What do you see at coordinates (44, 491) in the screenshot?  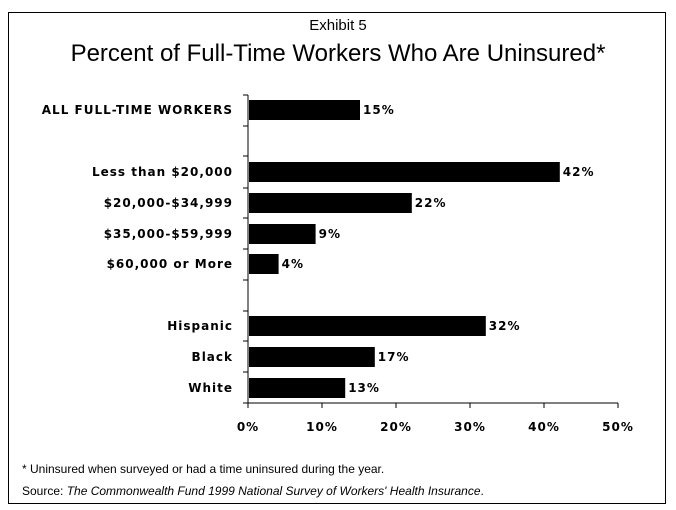 I see `source-prefix: Source:` at bounding box center [44, 491].